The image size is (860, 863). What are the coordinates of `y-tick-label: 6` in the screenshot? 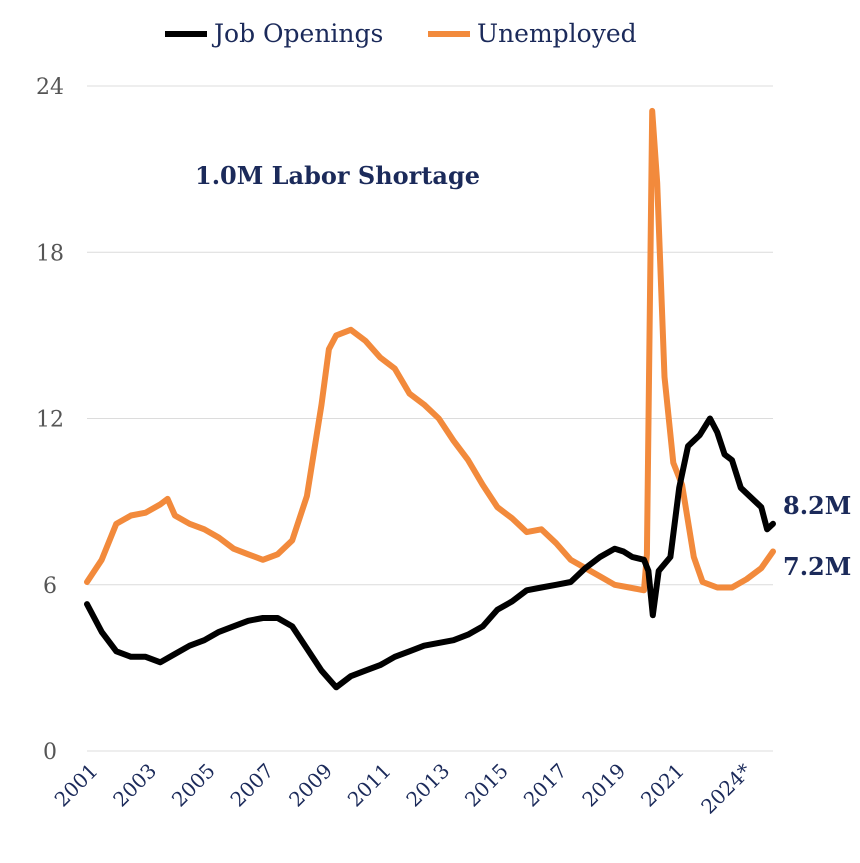 It's located at (50, 586).